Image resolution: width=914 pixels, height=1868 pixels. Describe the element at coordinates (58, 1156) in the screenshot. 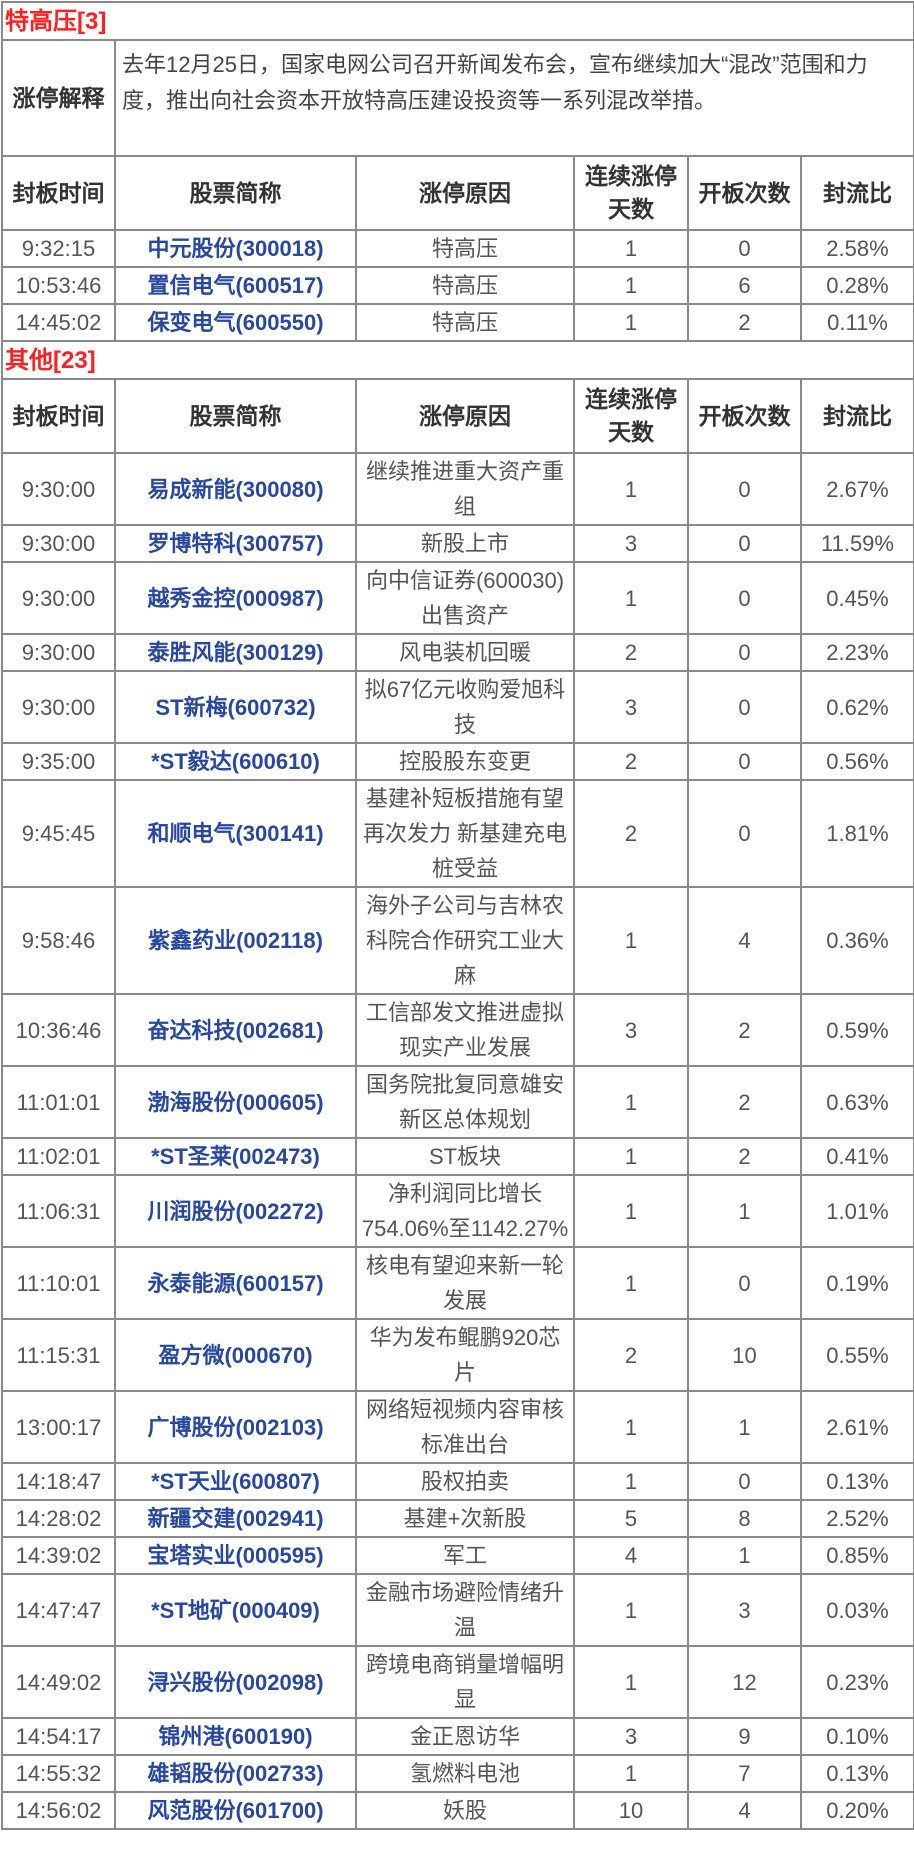

I see `seal-time-cell: 11:02:01` at that location.